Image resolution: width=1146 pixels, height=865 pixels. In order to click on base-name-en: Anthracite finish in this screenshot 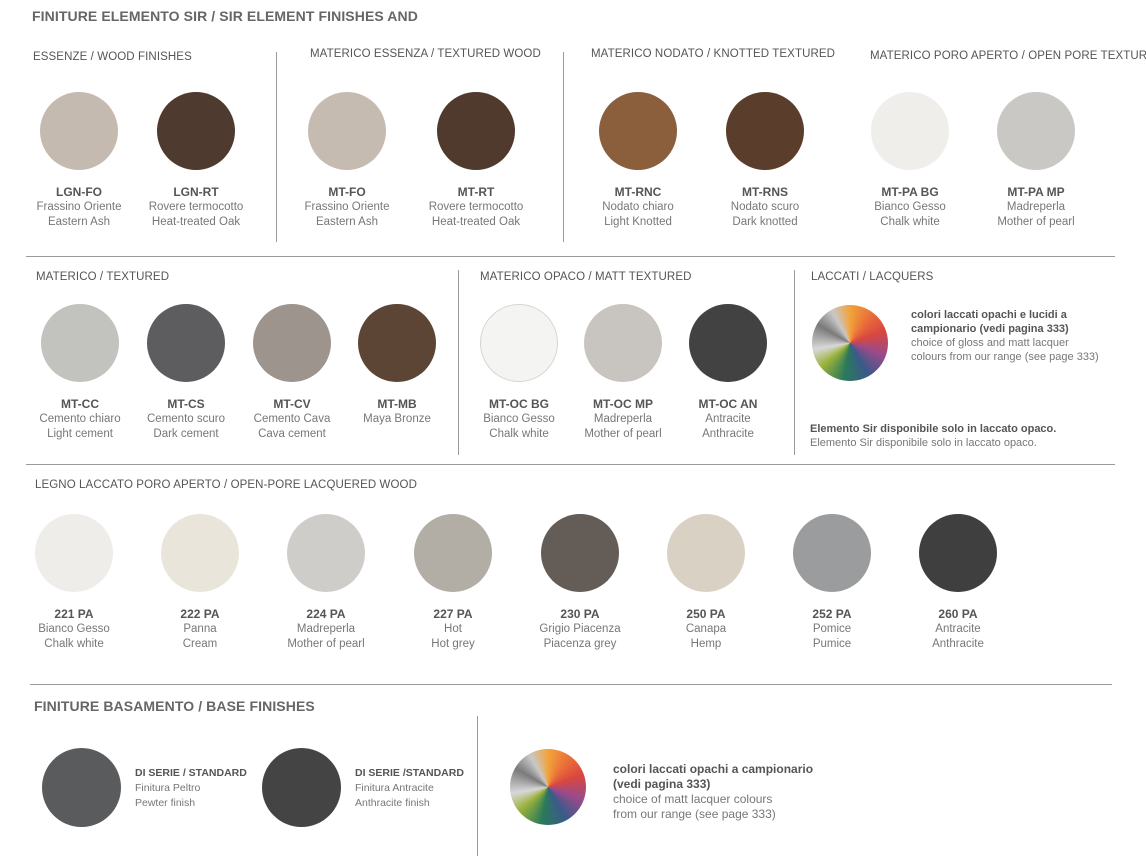, I will do `click(392, 803)`.